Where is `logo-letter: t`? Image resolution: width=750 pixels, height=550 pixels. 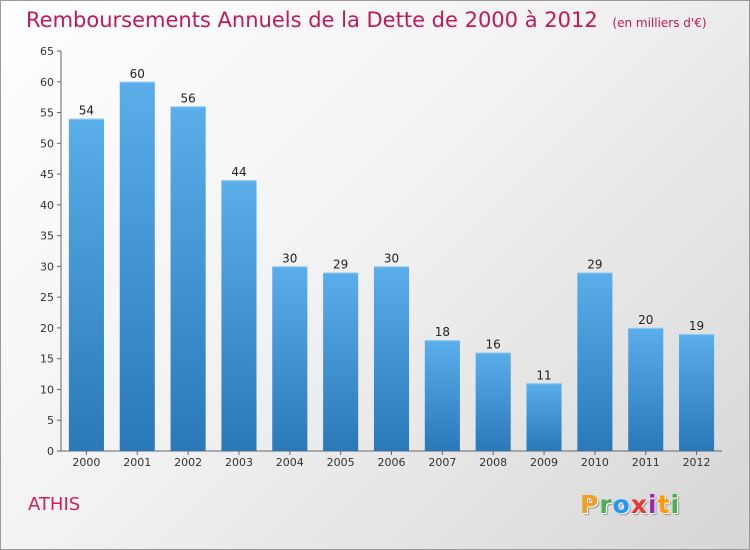
logo-letter: t is located at coordinates (664, 504).